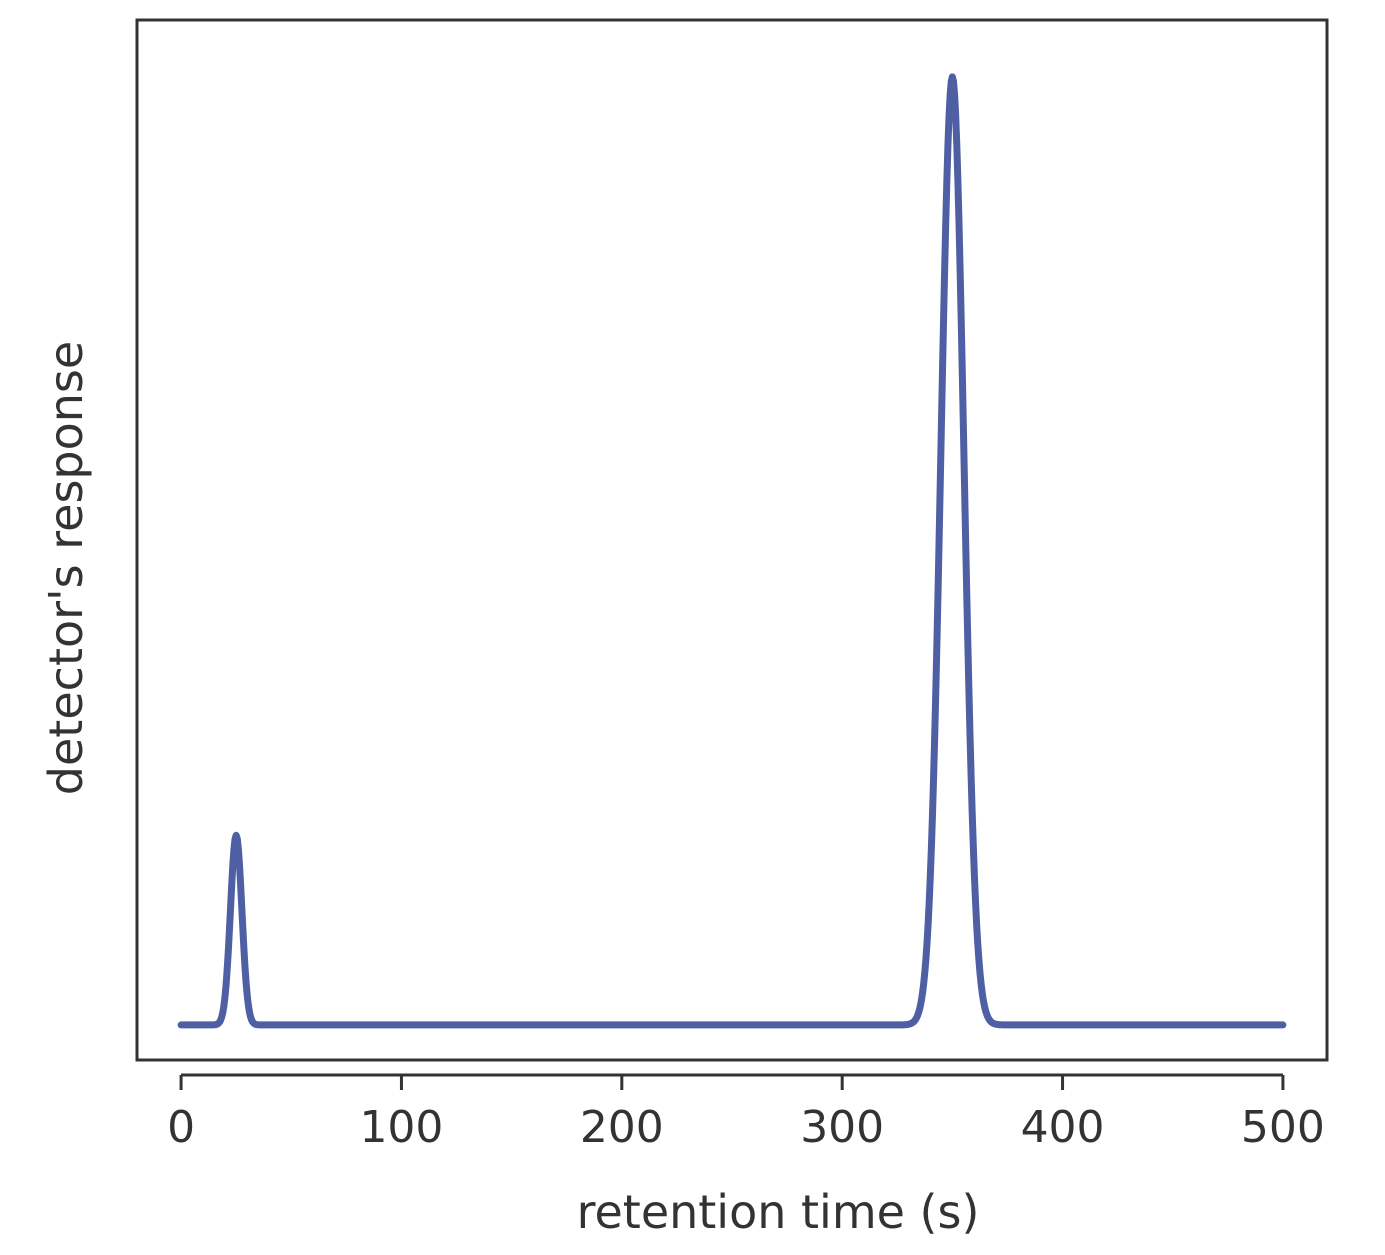 This screenshot has height=1255, width=1385. What do you see at coordinates (746, 1114) in the screenshot?
I see `x-ticks: 0 100 200 300 400 500` at bounding box center [746, 1114].